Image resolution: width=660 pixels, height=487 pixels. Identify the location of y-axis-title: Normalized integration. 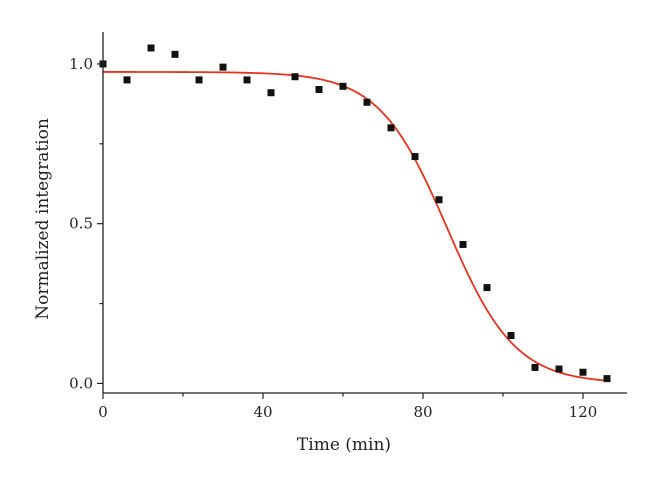
(43, 219).